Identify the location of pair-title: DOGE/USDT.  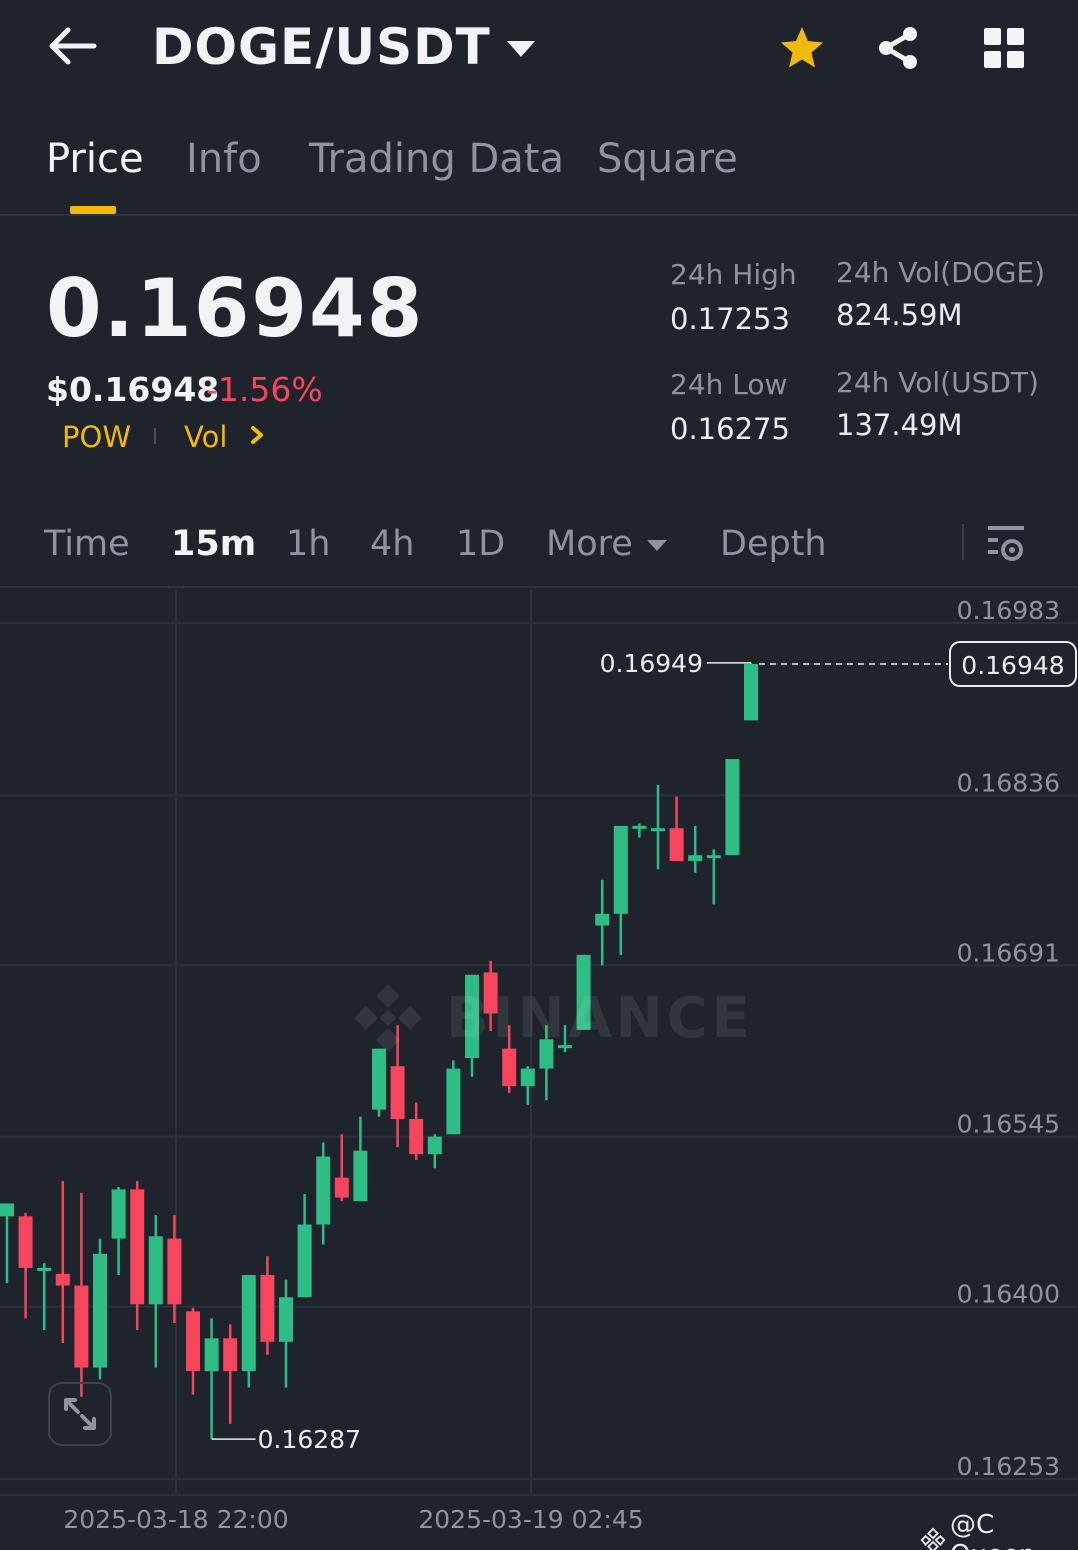
(321, 47).